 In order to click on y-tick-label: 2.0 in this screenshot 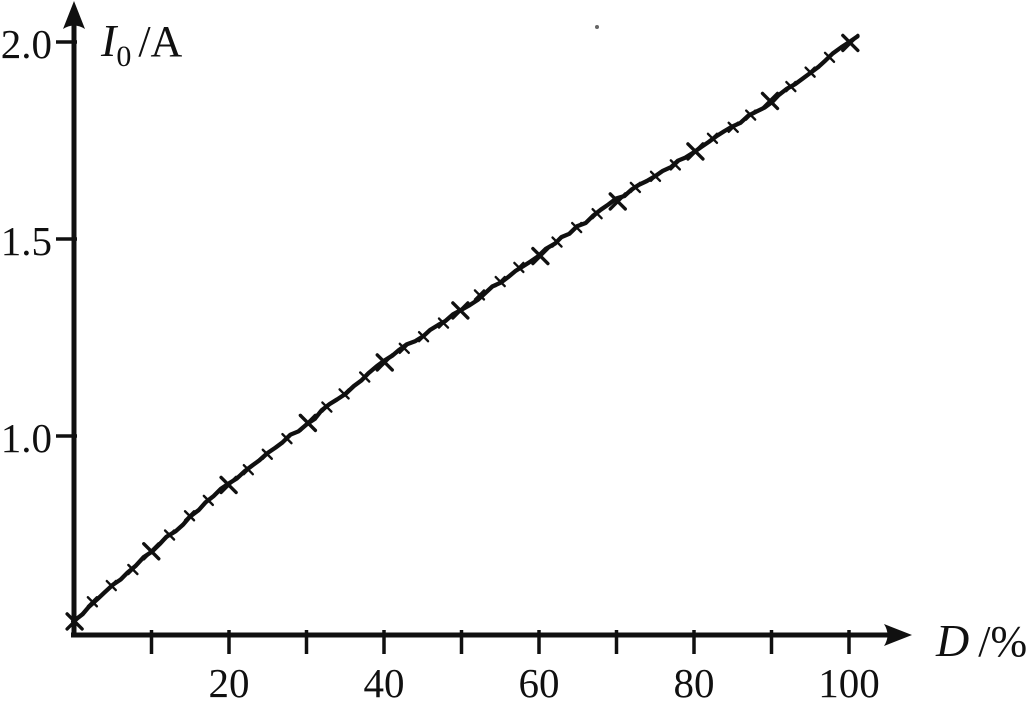, I will do `click(26, 44)`.